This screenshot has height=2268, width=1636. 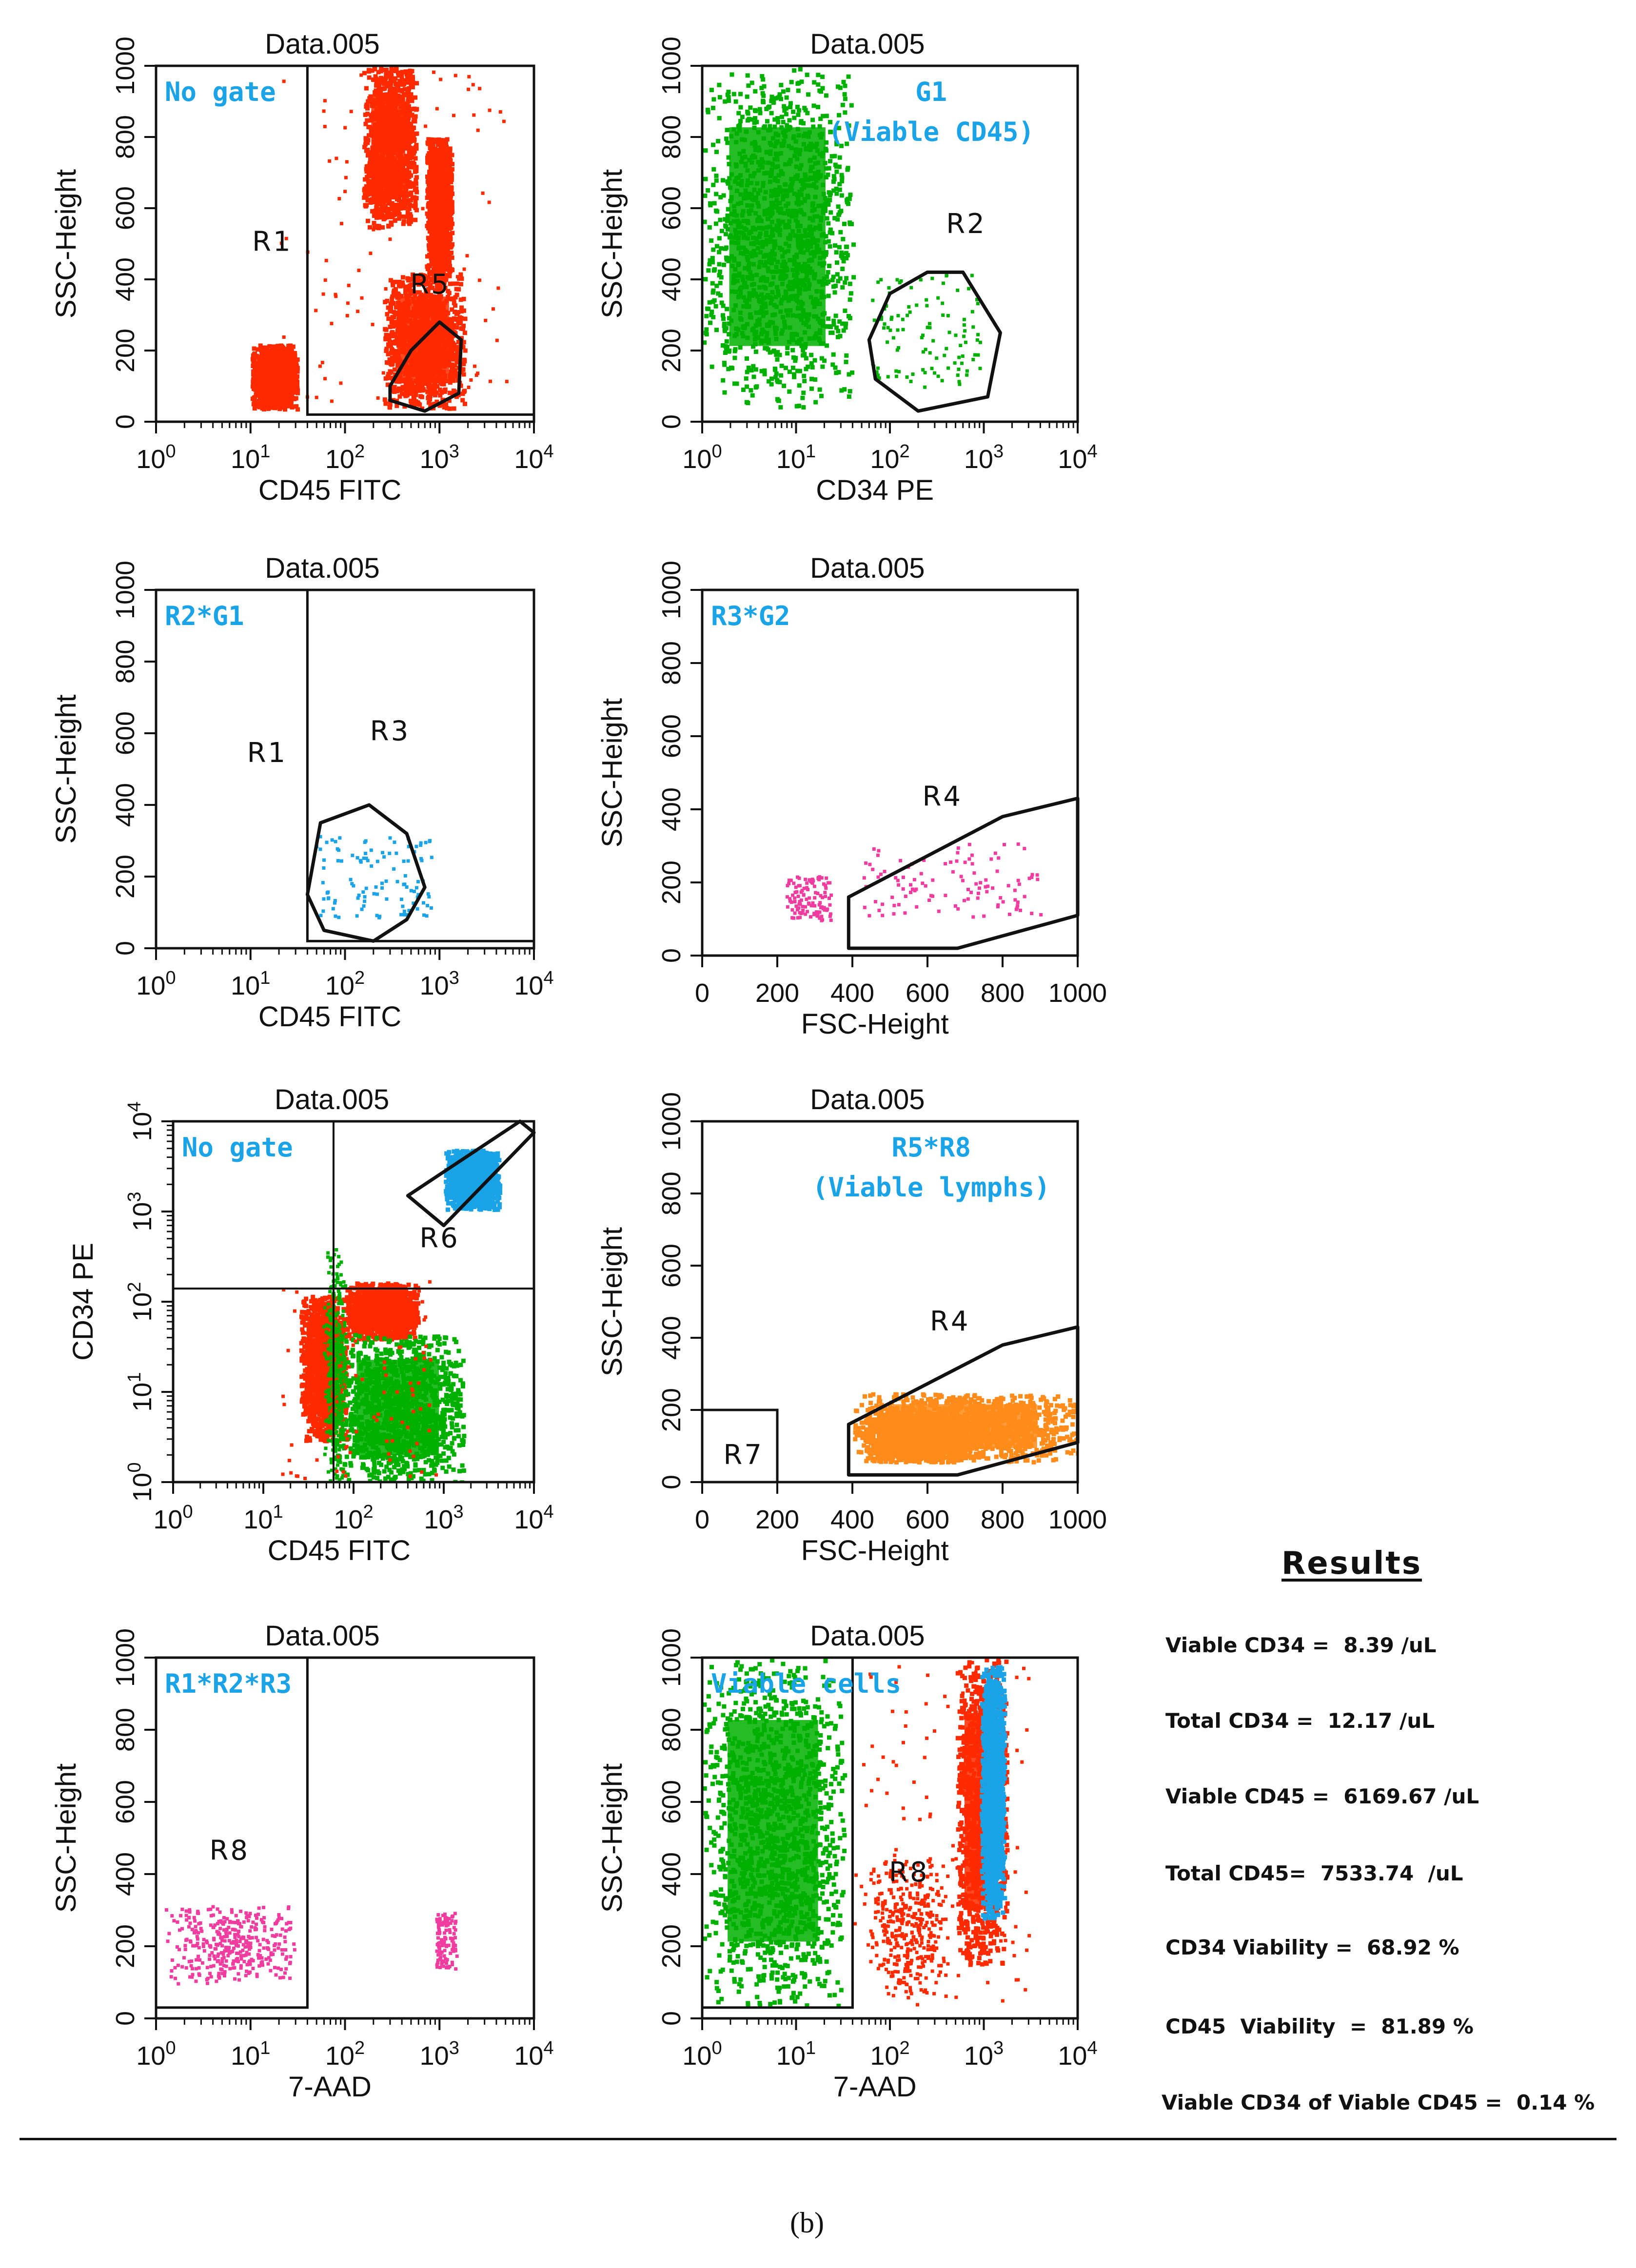 I want to click on y-axis-label: CD34 PE, so click(x=83, y=1302).